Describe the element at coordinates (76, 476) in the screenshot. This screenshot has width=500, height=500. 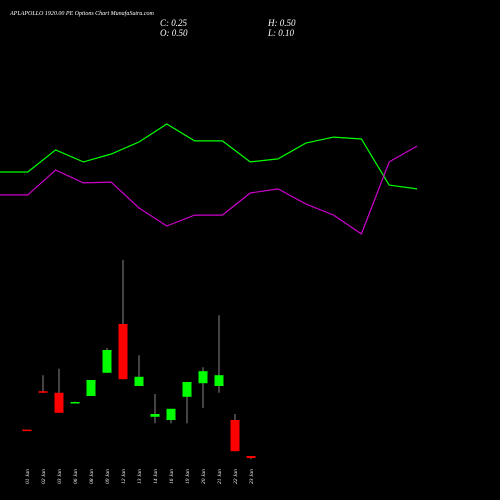
I see `x-tick-label: 06 Jan` at that location.